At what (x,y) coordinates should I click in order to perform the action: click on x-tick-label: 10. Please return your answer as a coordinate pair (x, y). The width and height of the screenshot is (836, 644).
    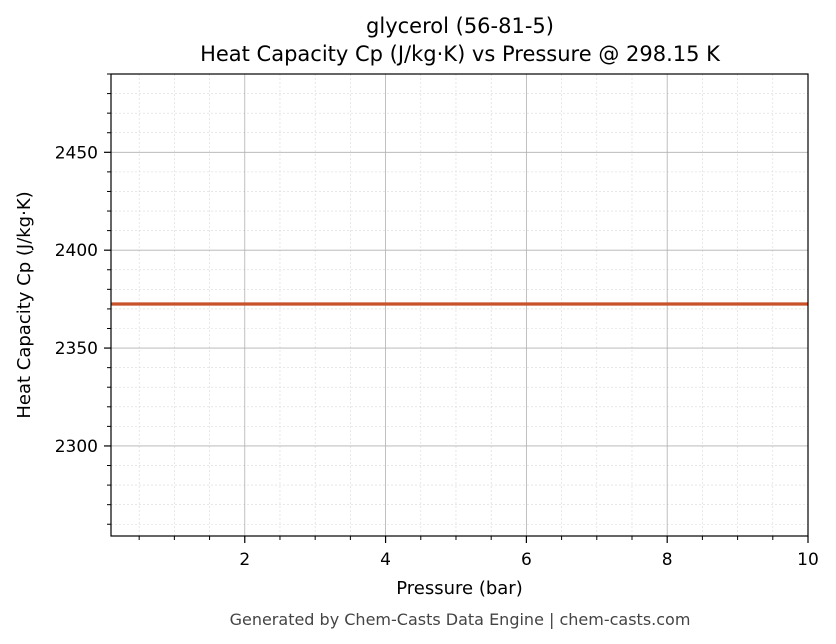
    Looking at the image, I should click on (808, 560).